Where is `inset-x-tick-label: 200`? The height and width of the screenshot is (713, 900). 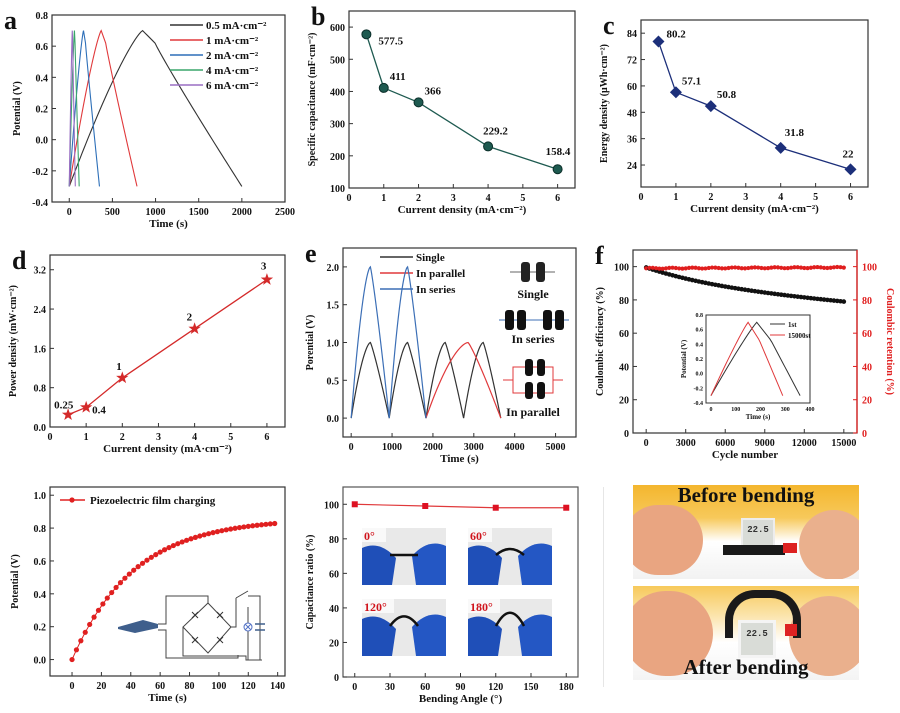 inset-x-tick-label: 200 is located at coordinates (760, 410).